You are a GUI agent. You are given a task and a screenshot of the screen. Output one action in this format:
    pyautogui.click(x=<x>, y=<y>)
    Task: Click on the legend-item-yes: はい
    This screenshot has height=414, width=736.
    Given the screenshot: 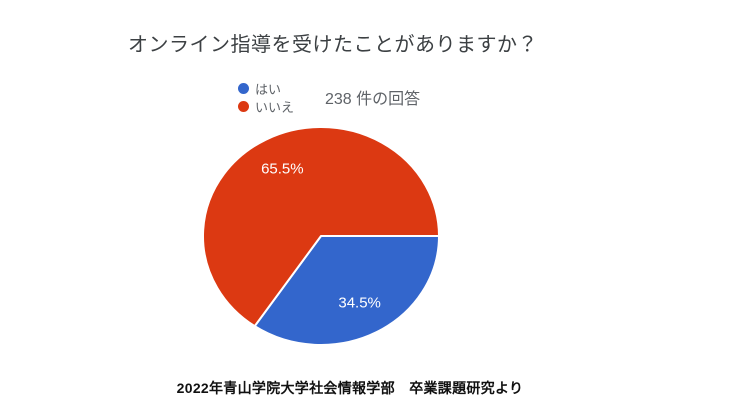 What is the action you would take?
    pyautogui.click(x=266, y=88)
    